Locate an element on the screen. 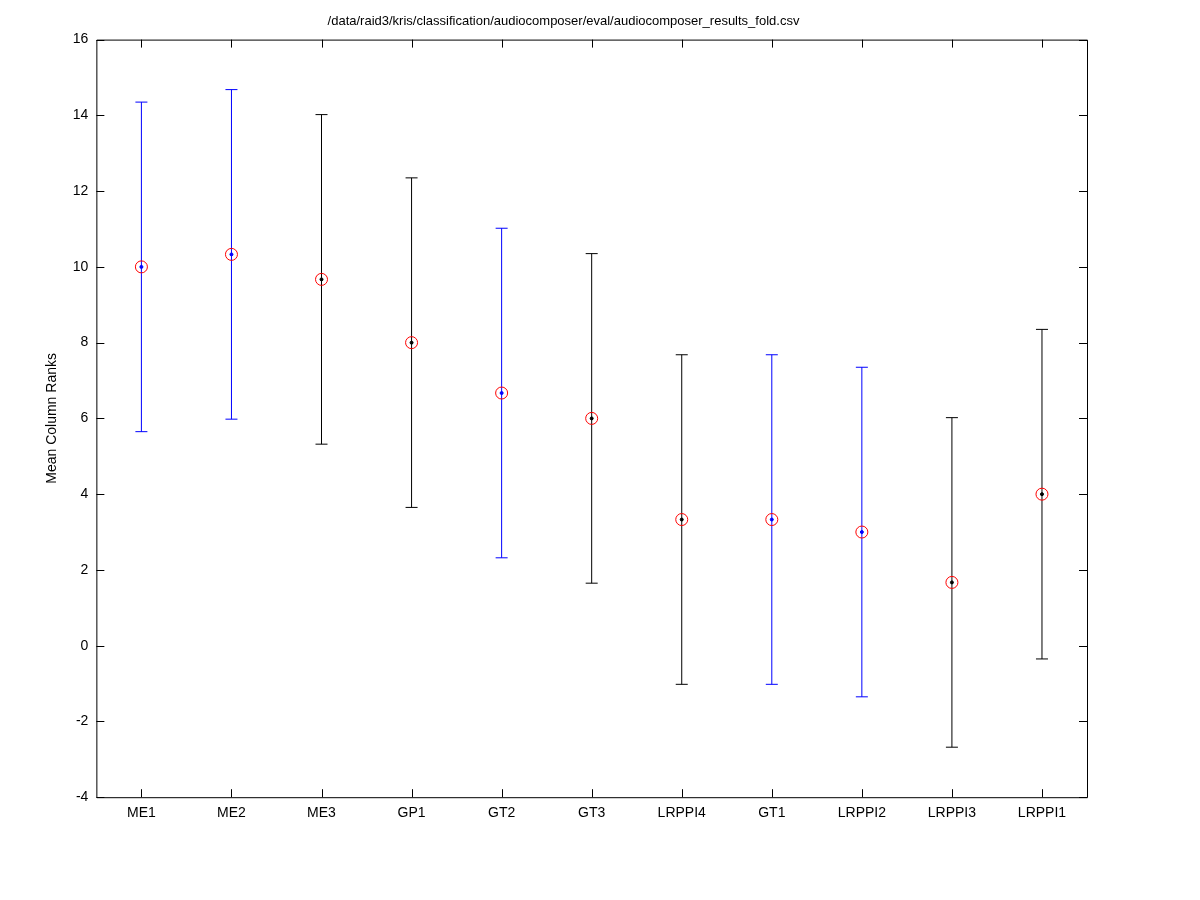 The image size is (1200, 900). y-tick-label: -2 is located at coordinates (82, 720).